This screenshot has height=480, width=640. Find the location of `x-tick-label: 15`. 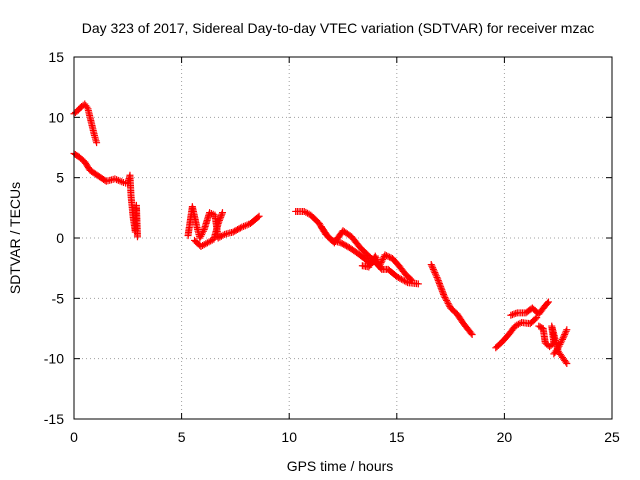

x-tick-label: 15 is located at coordinates (397, 437).